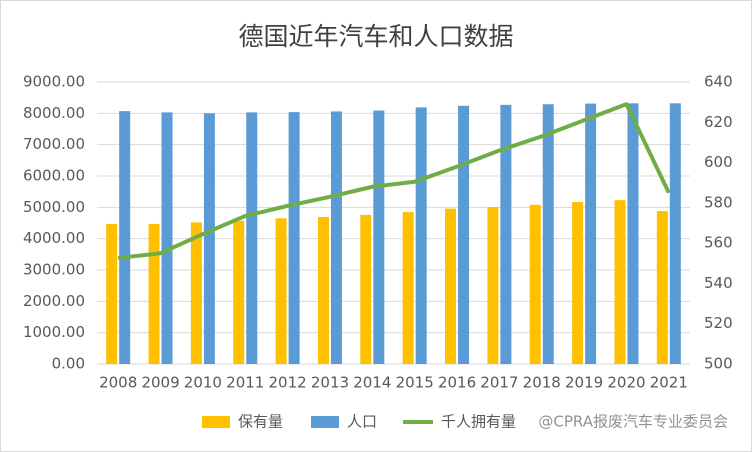  Describe the element at coordinates (260, 422) in the screenshot. I see `legend-label: 保有量` at that location.